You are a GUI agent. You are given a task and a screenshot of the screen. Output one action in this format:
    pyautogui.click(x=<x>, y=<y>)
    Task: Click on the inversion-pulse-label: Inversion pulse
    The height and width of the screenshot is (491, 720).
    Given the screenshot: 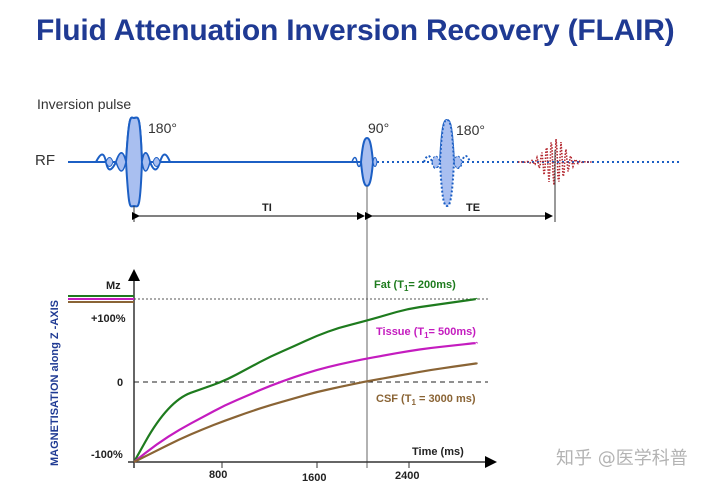 What is the action you would take?
    pyautogui.click(x=84, y=104)
    